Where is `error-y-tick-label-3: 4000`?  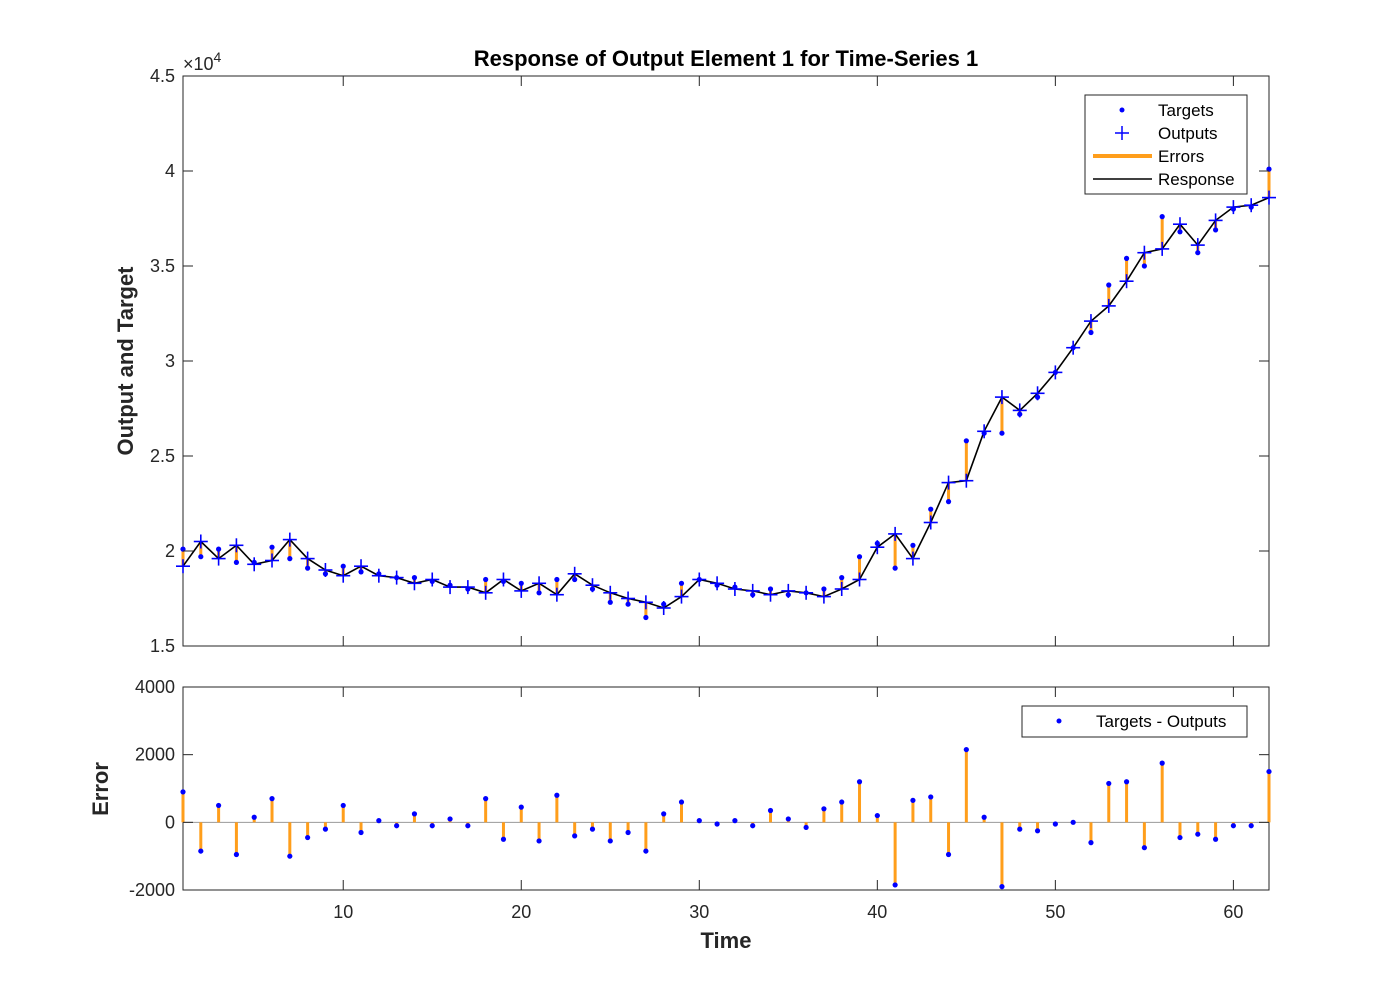
error-y-tick-label-3: 4000 is located at coordinates (155, 687).